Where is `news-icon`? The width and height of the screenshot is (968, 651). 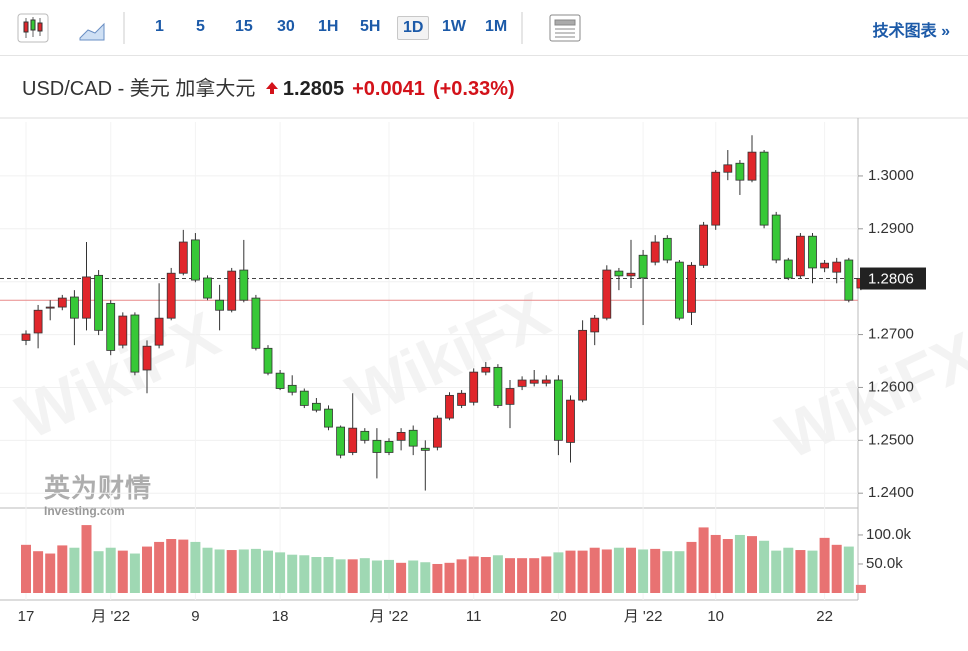
news-icon is located at coordinates (565, 28).